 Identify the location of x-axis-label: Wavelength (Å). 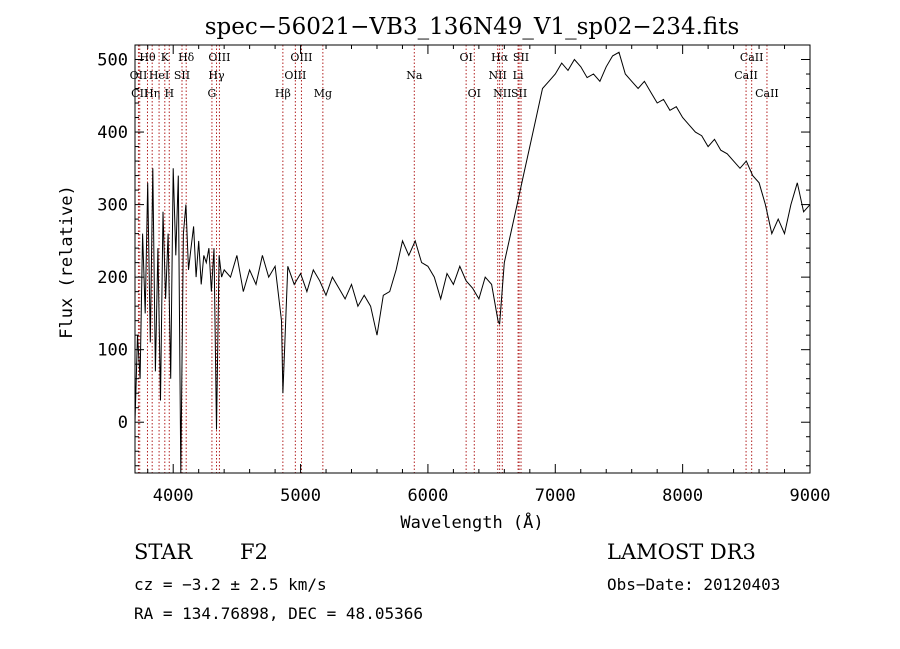
(471, 522).